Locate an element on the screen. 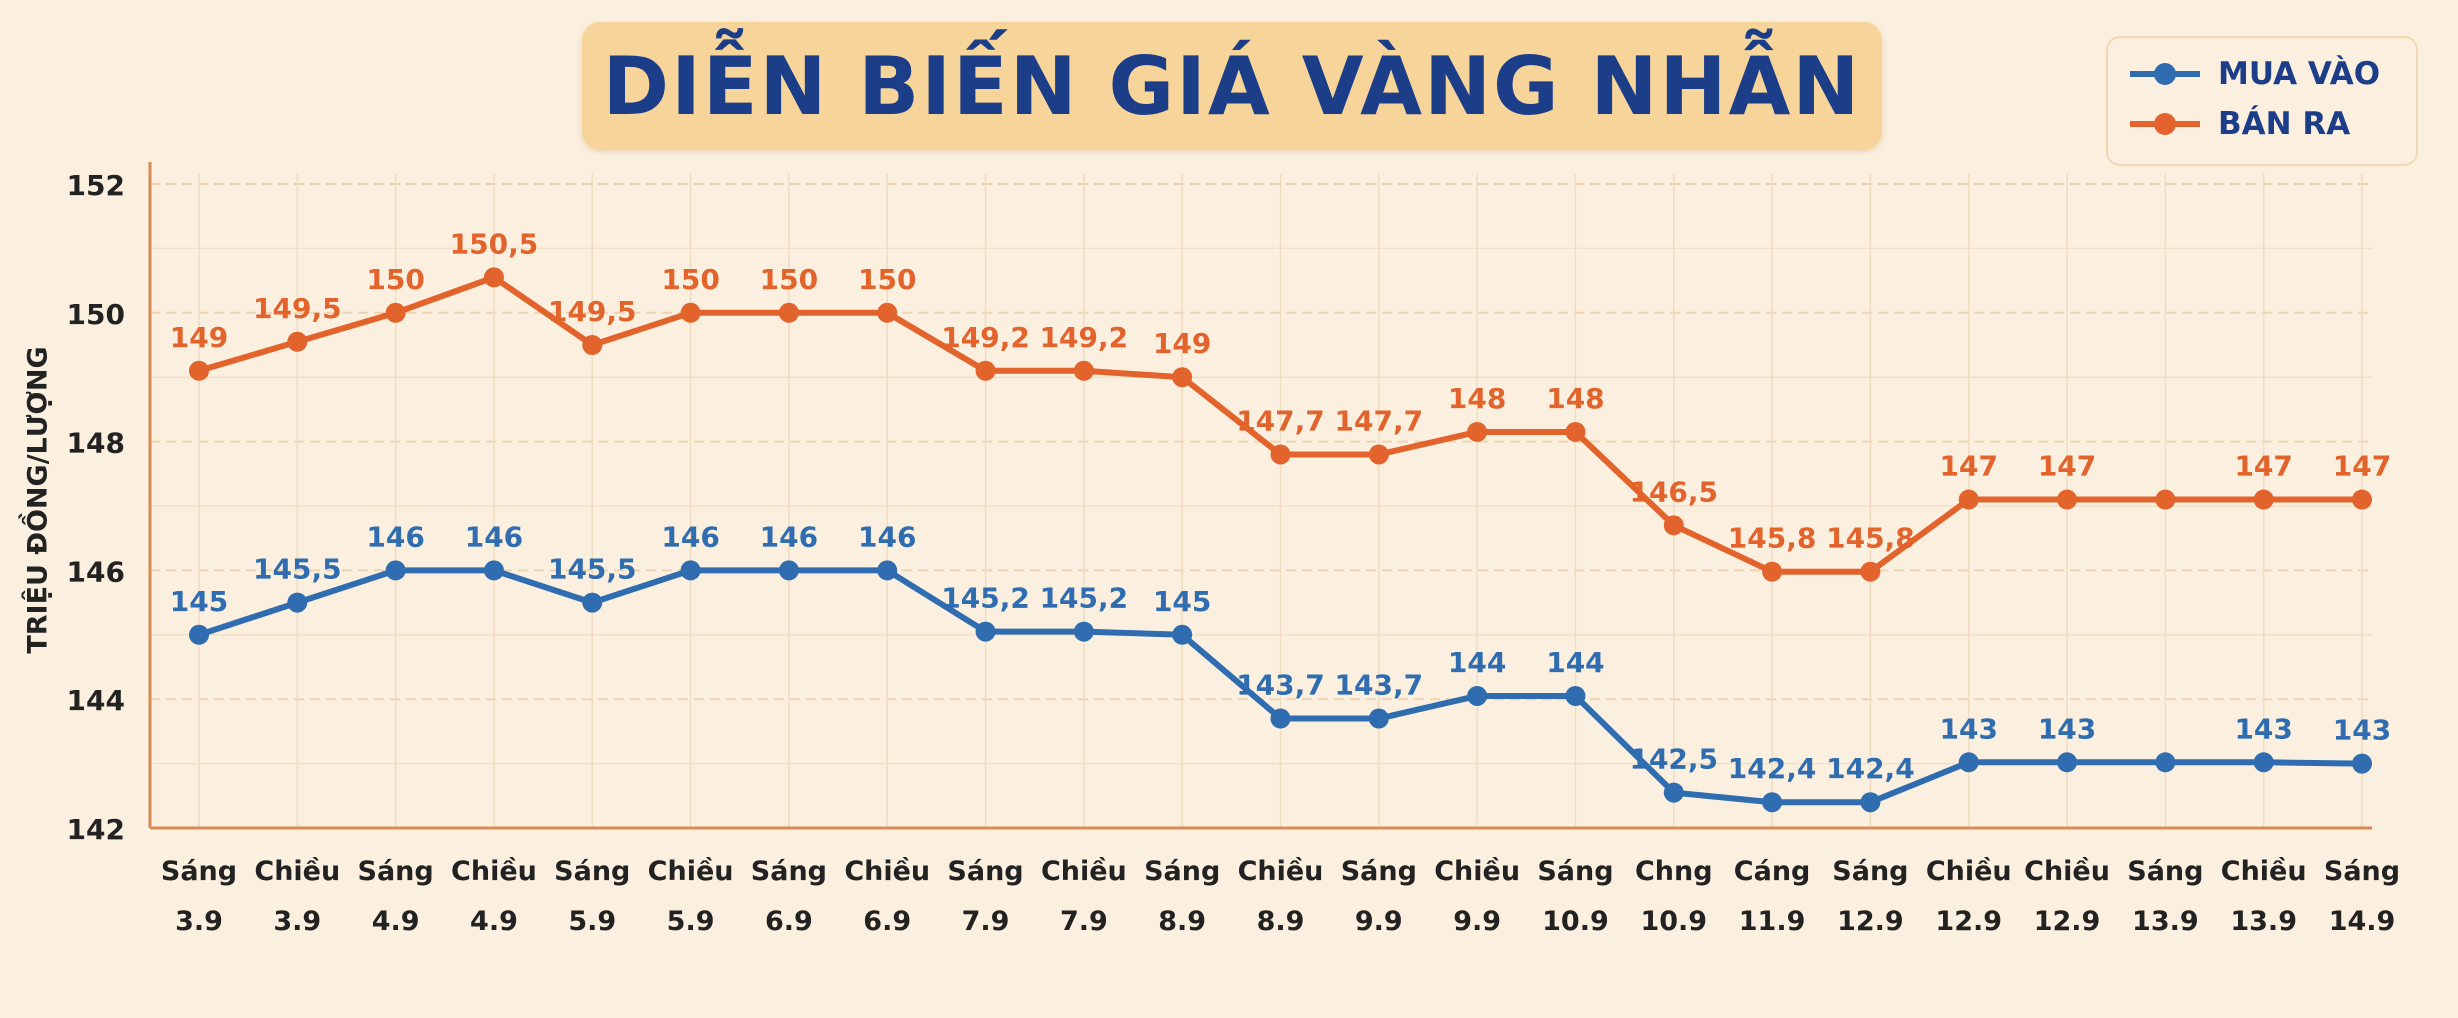  x-tick-label: Chng is located at coordinates (1674, 871).